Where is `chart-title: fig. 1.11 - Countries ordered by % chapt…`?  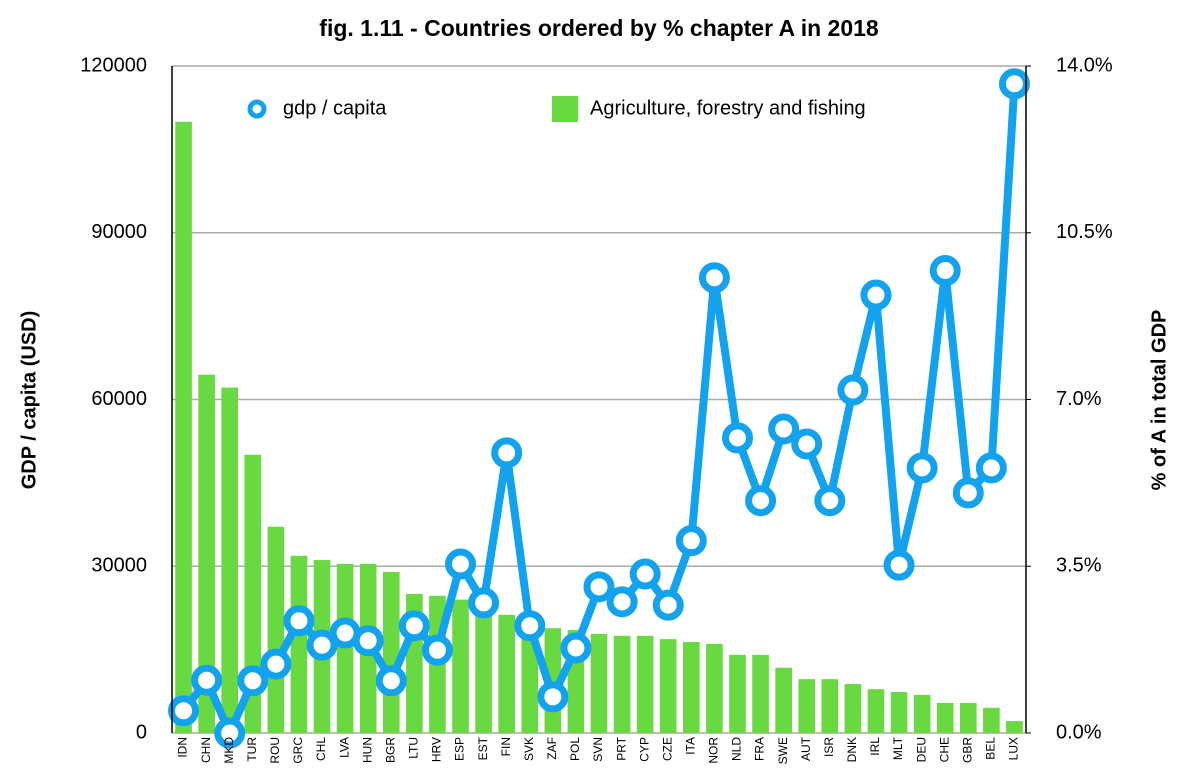 chart-title: fig. 1.11 - Countries ordered by % chapt… is located at coordinates (599, 28).